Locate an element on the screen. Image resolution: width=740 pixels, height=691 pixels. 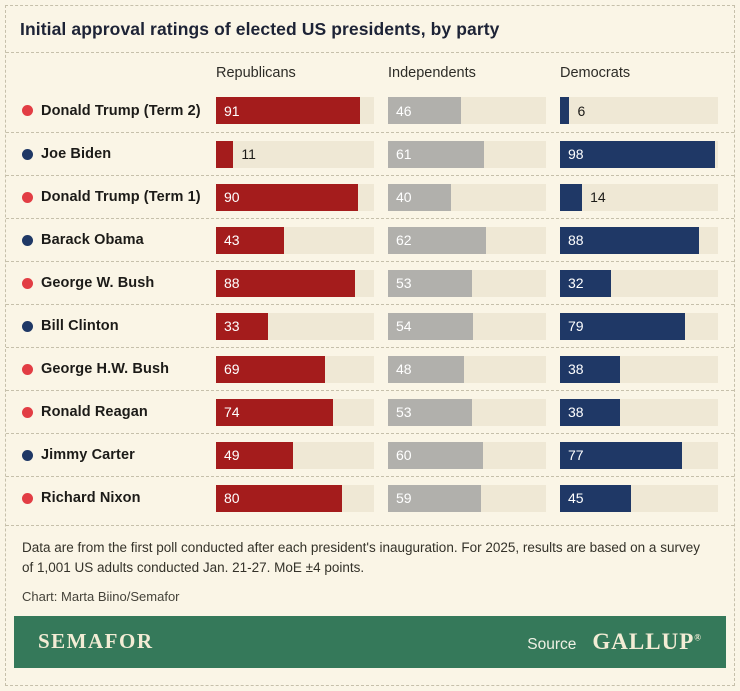
table-row: Ronald Reagan 74 53 38 is located at coordinates (370, 411).